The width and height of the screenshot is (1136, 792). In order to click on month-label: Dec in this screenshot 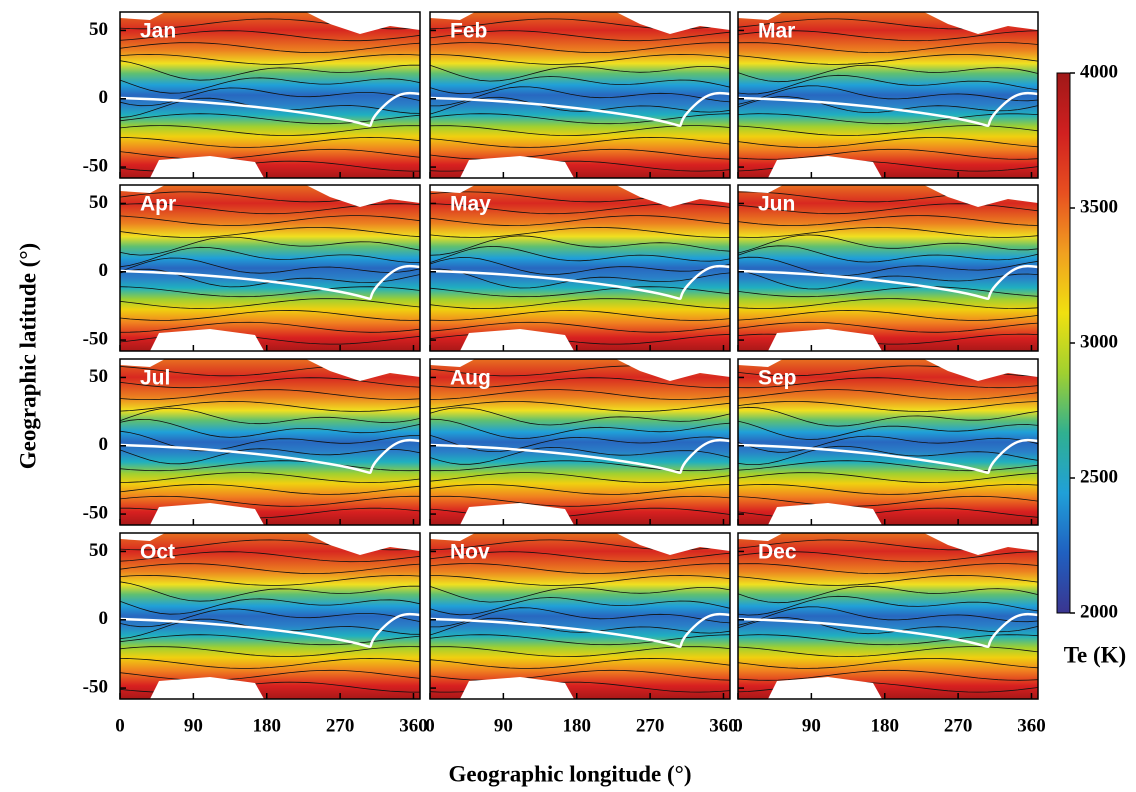, I will do `click(777, 552)`.